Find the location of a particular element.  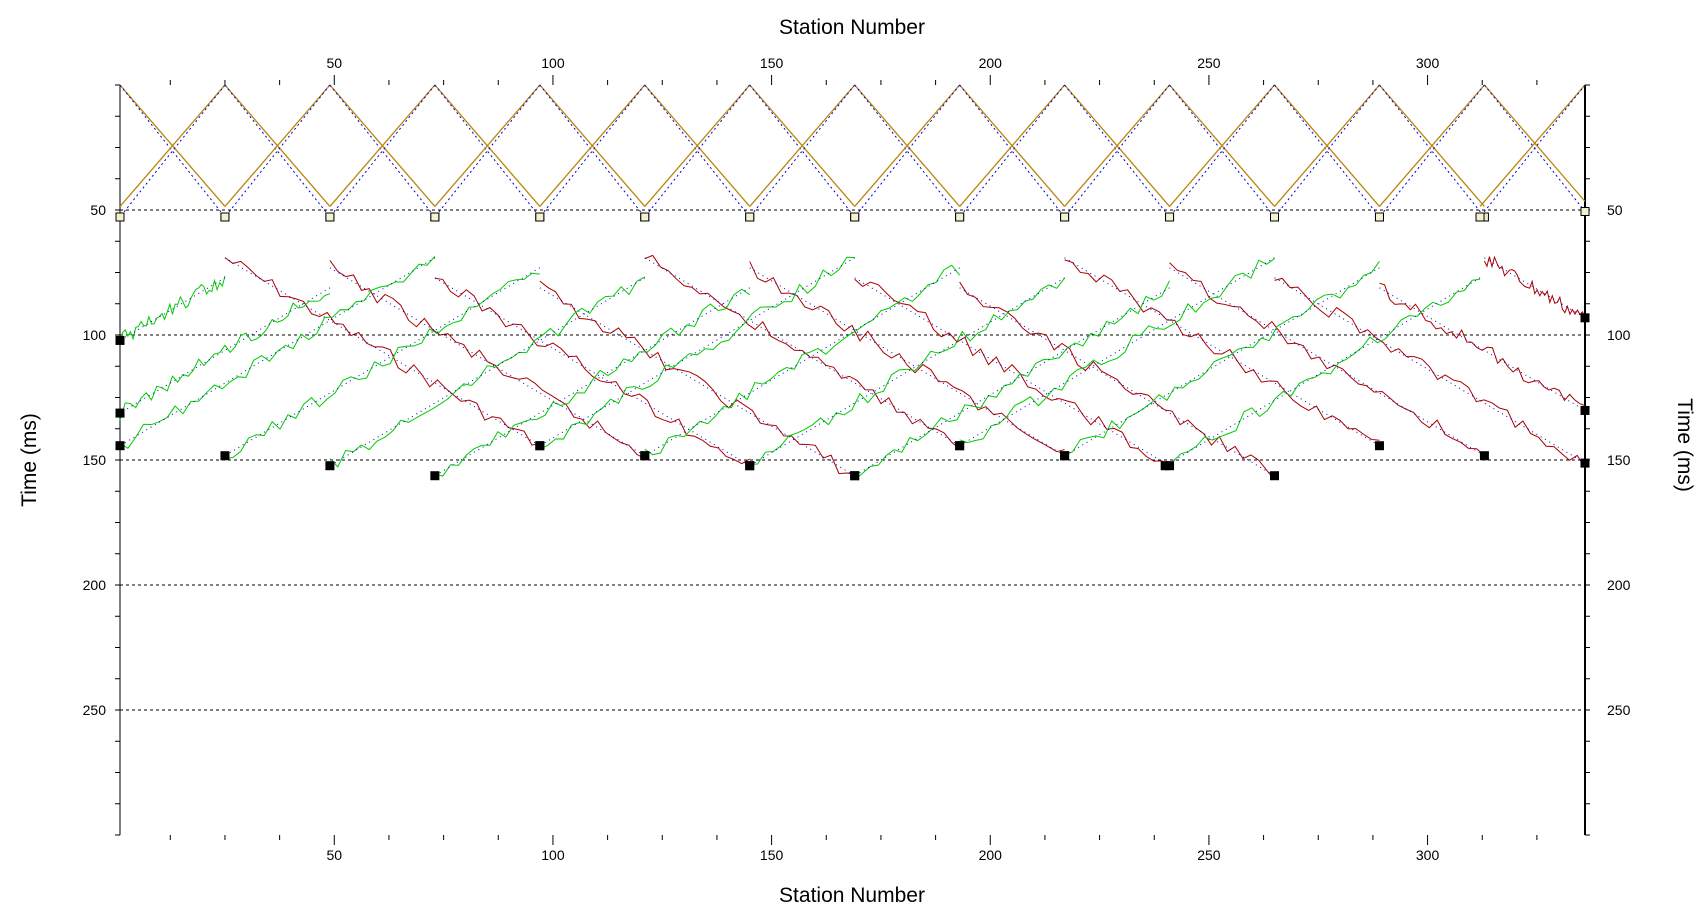

y-tick-label-left-100: 100 is located at coordinates (95, 335).